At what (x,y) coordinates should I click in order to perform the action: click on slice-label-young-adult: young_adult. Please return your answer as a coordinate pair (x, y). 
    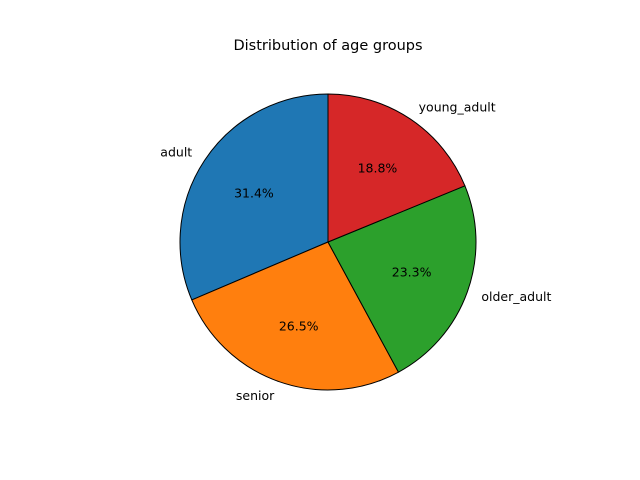
    Looking at the image, I should click on (457, 106).